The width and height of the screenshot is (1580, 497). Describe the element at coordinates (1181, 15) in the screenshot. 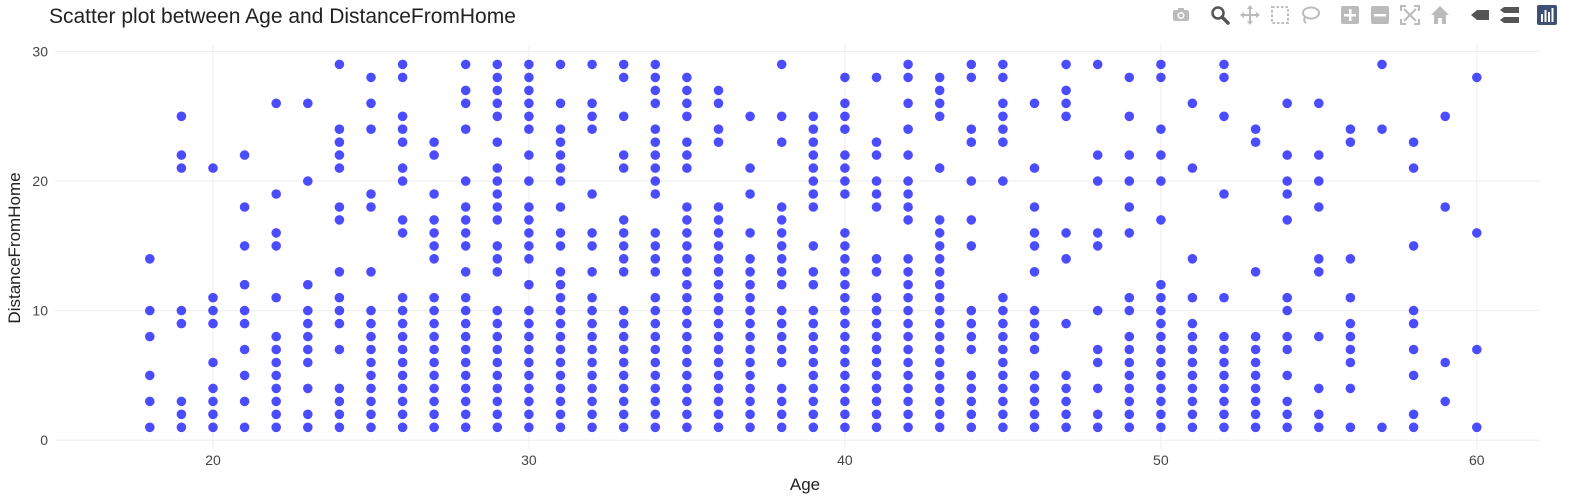

I see `camera-icon` at that location.